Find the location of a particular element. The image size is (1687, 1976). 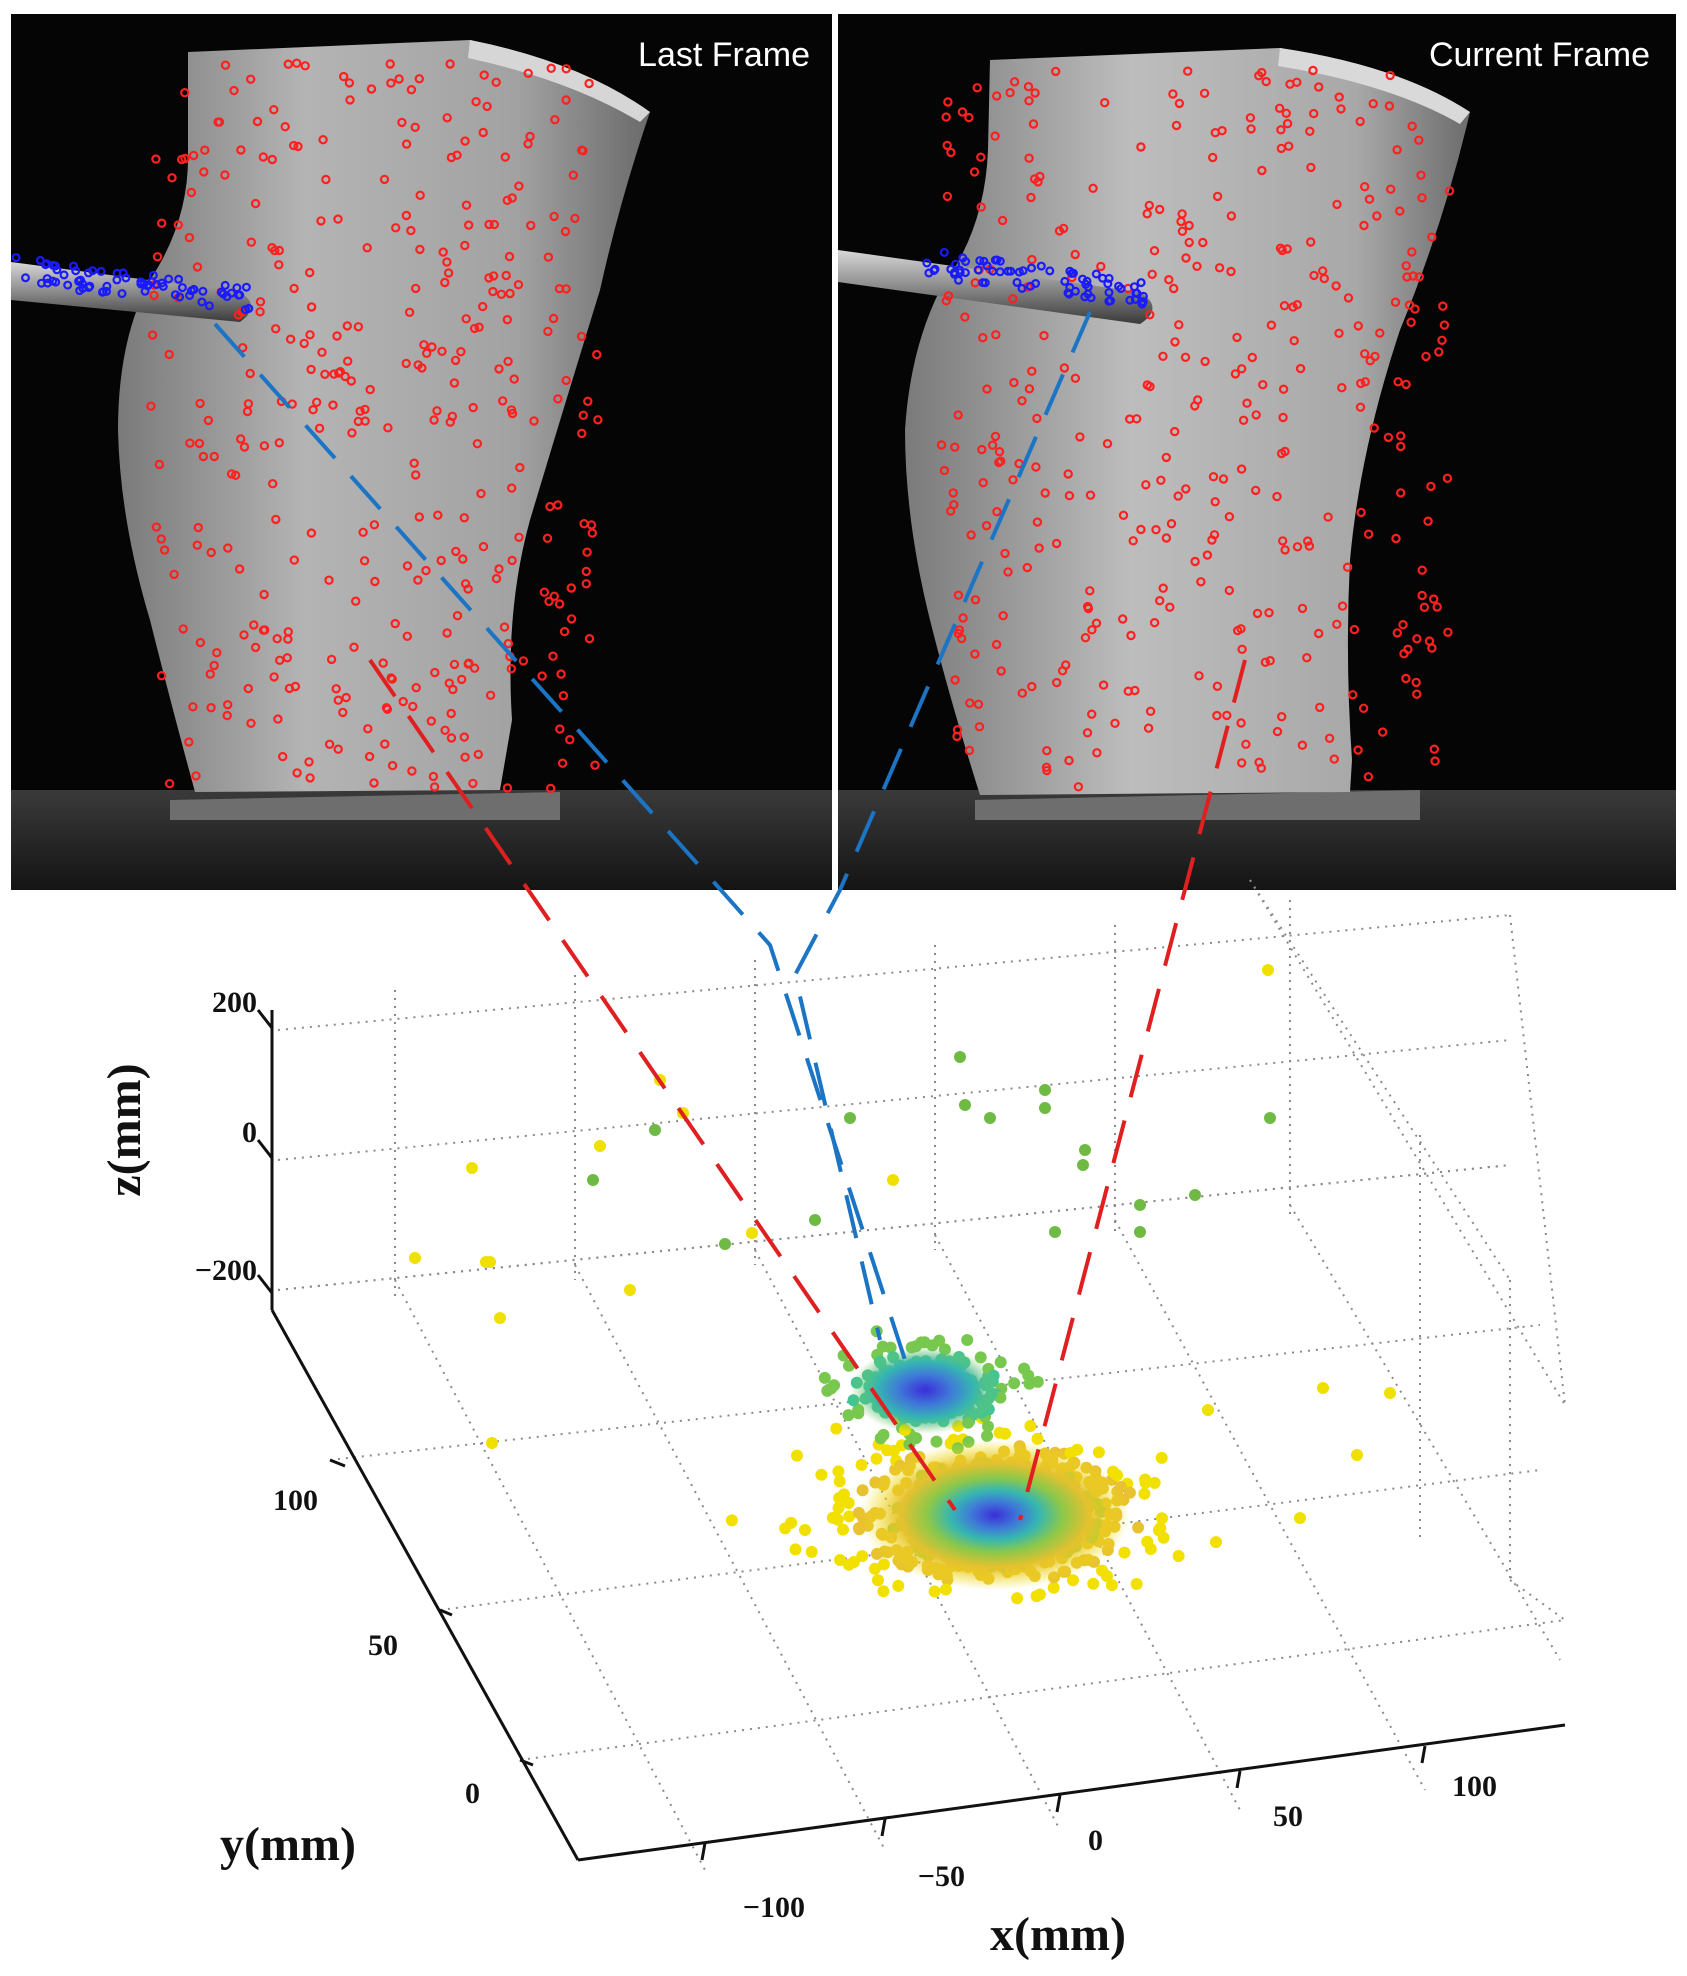

x-axis-title: x(mm) is located at coordinates (1058, 1934).